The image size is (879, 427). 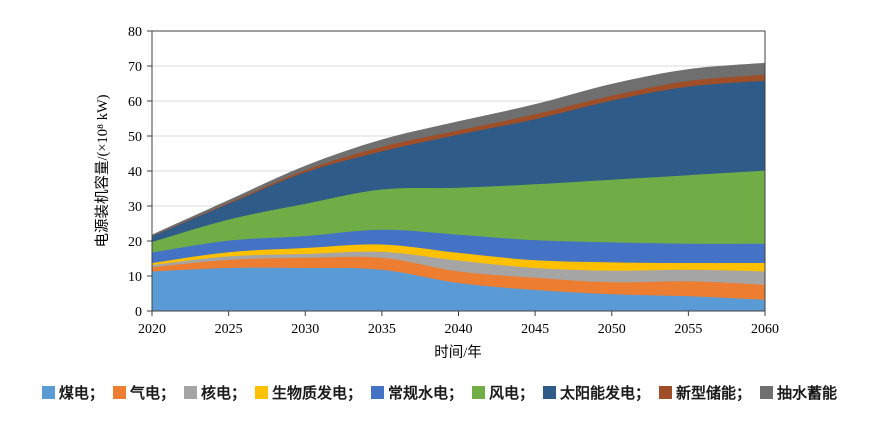 What do you see at coordinates (458, 289) in the screenshot?
I see `area-煤电` at bounding box center [458, 289].